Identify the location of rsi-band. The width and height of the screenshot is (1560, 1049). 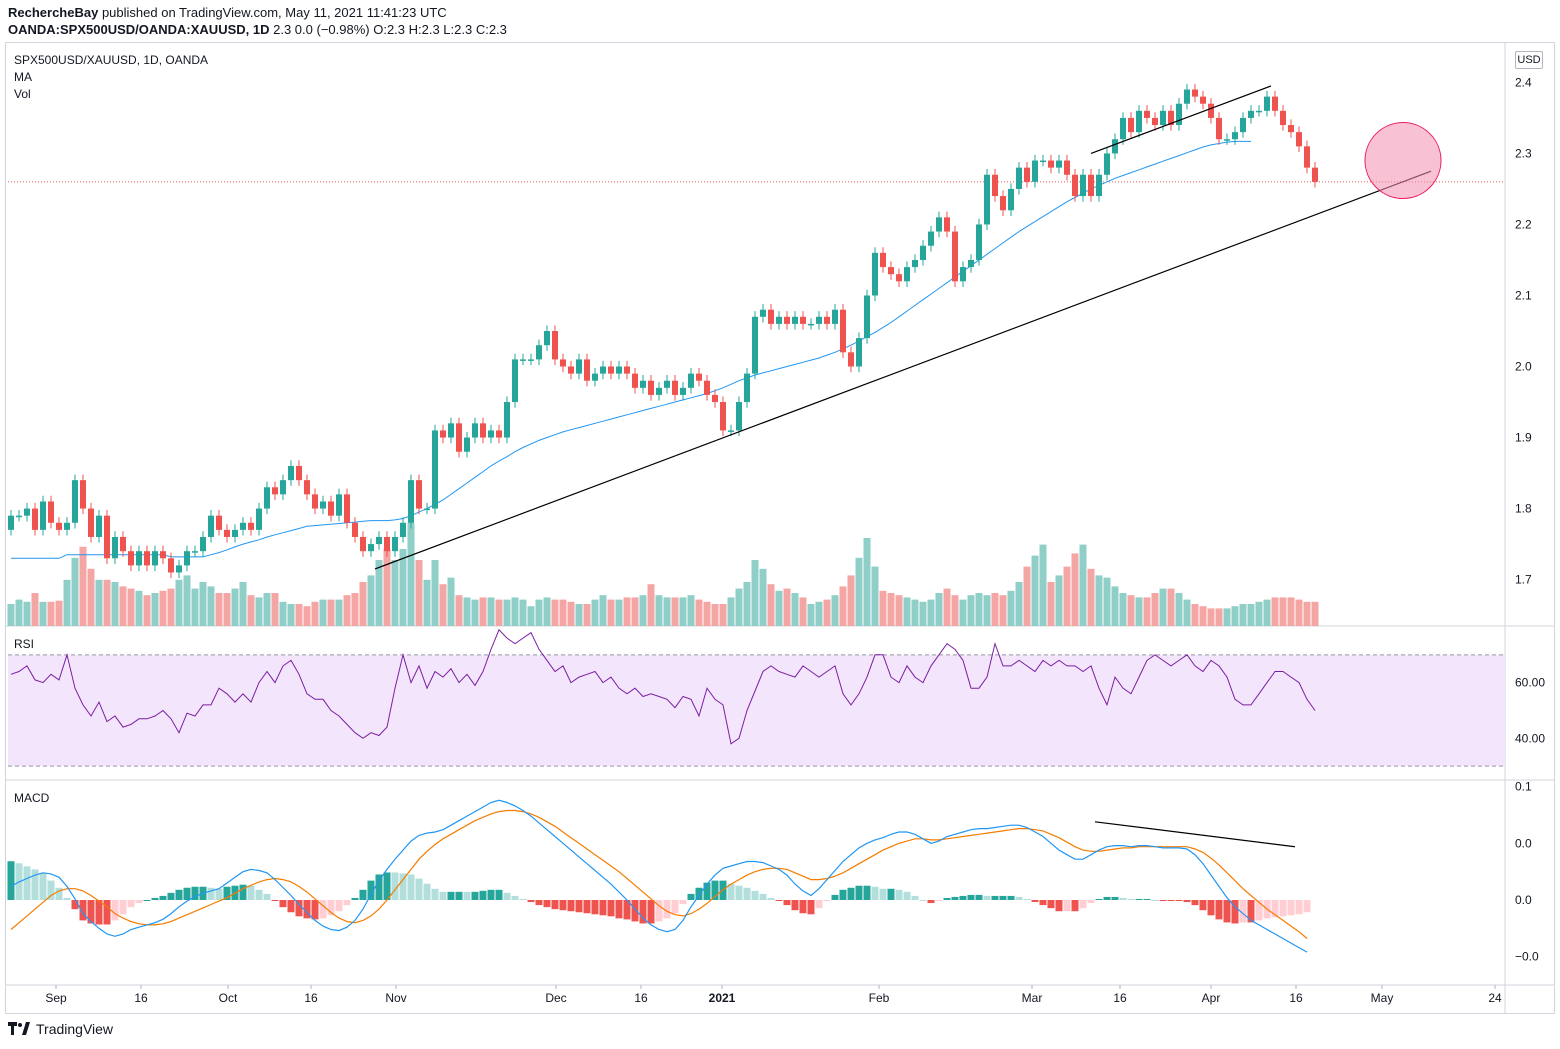
(756, 710).